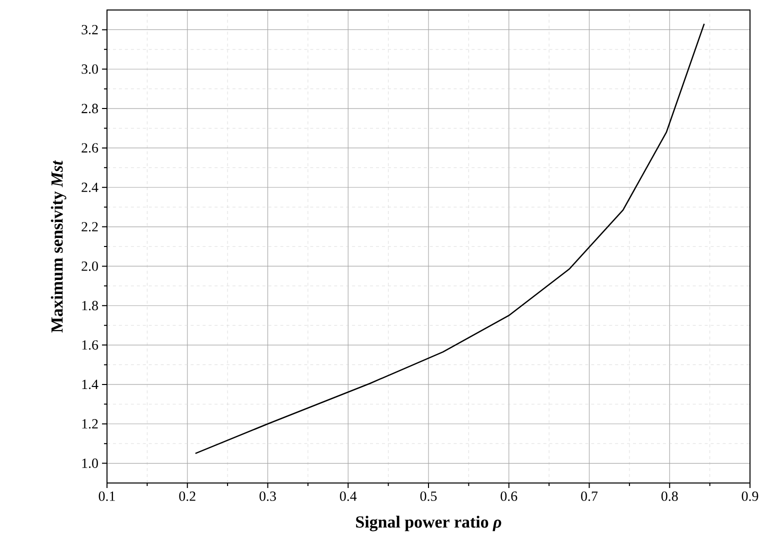  I want to click on y-tick-label: 1.4, so click(90, 385).